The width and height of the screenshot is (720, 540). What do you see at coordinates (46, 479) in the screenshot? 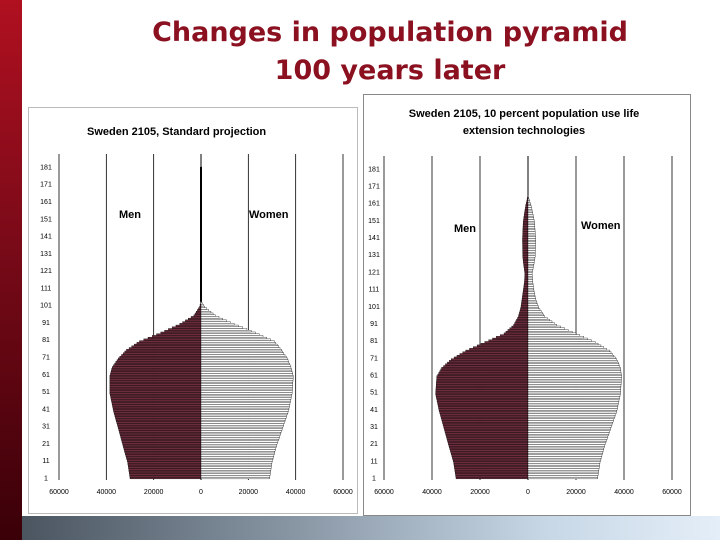
I see `age-tick-label: 1` at bounding box center [46, 479].